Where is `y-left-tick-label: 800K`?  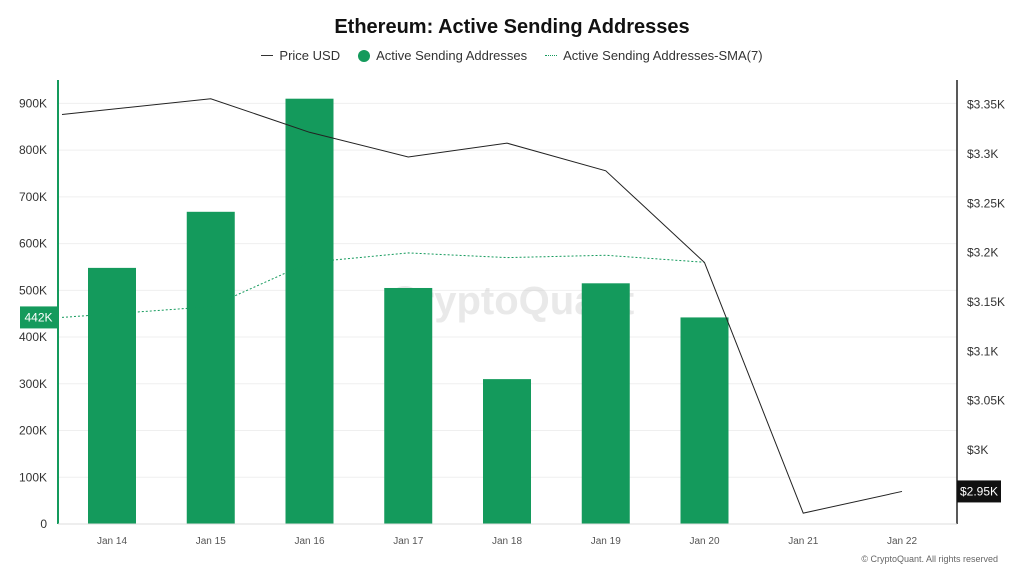 y-left-tick-label: 800K is located at coordinates (33, 150).